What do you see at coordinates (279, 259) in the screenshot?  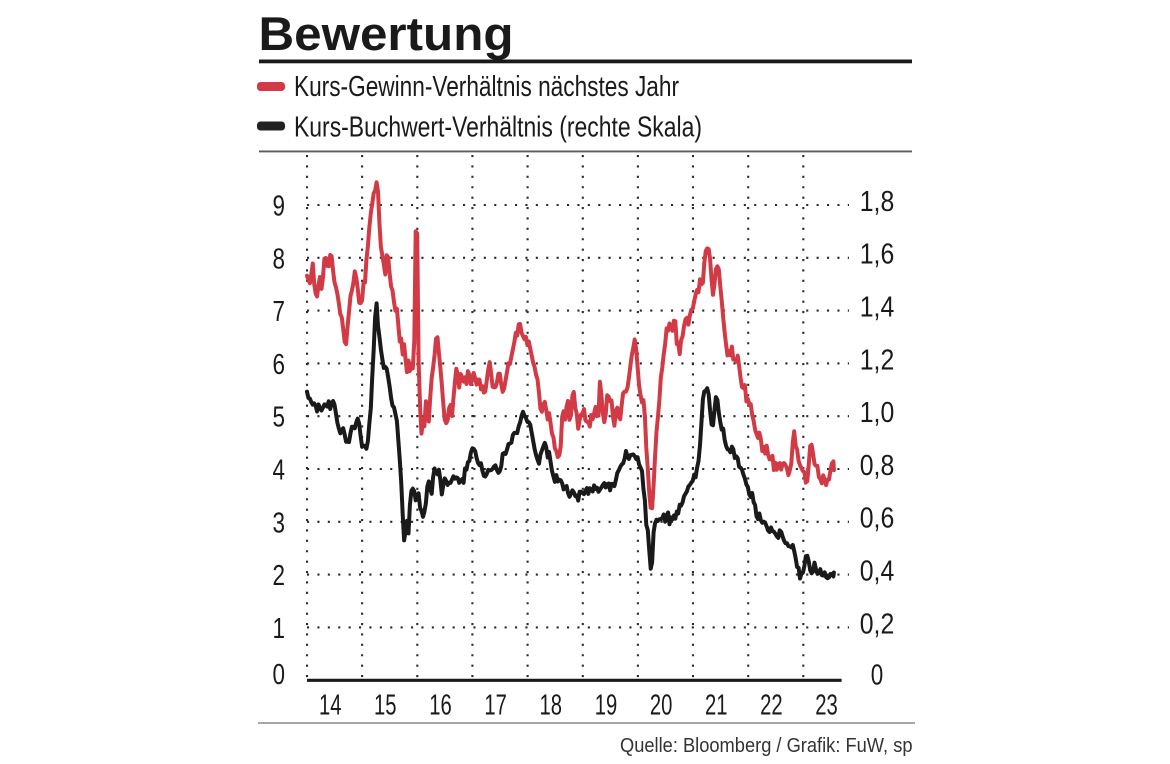 I see `svg-text: 8` at bounding box center [279, 259].